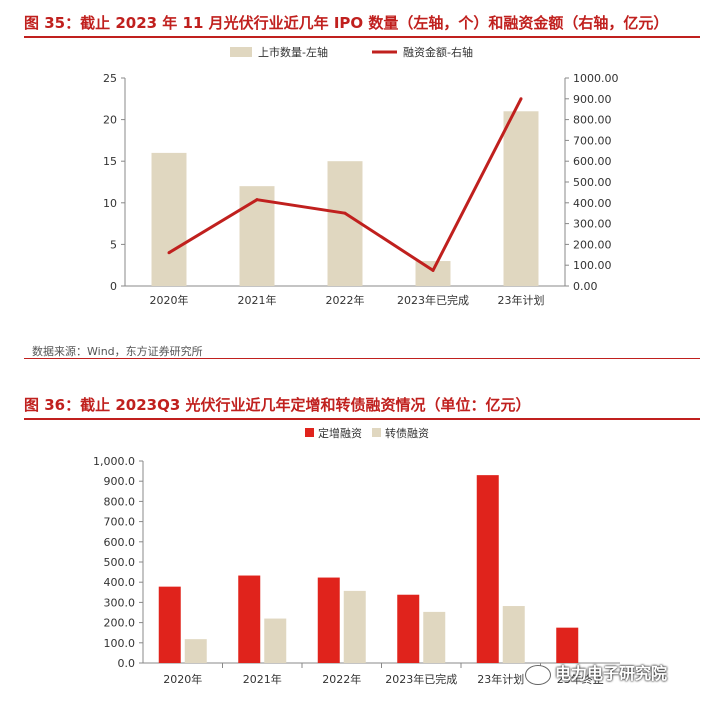 The height and width of the screenshot is (703, 720). What do you see at coordinates (241, 52) in the screenshot?
I see `legend-swatch-bars` at bounding box center [241, 52].